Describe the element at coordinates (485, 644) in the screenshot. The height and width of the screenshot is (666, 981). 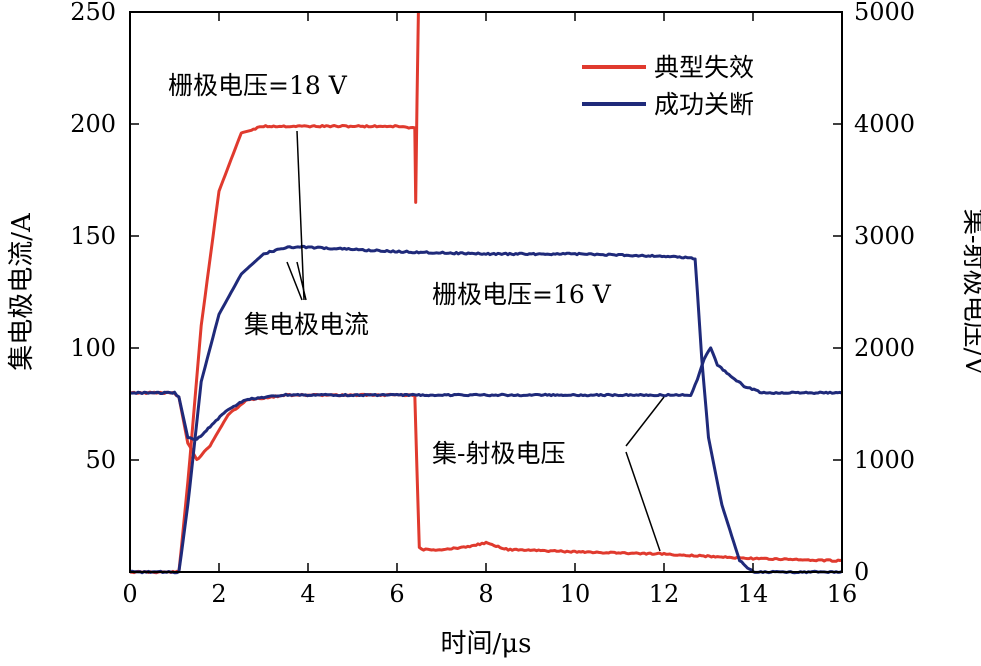
I see `x-axis-title: 时间/μs` at that location.